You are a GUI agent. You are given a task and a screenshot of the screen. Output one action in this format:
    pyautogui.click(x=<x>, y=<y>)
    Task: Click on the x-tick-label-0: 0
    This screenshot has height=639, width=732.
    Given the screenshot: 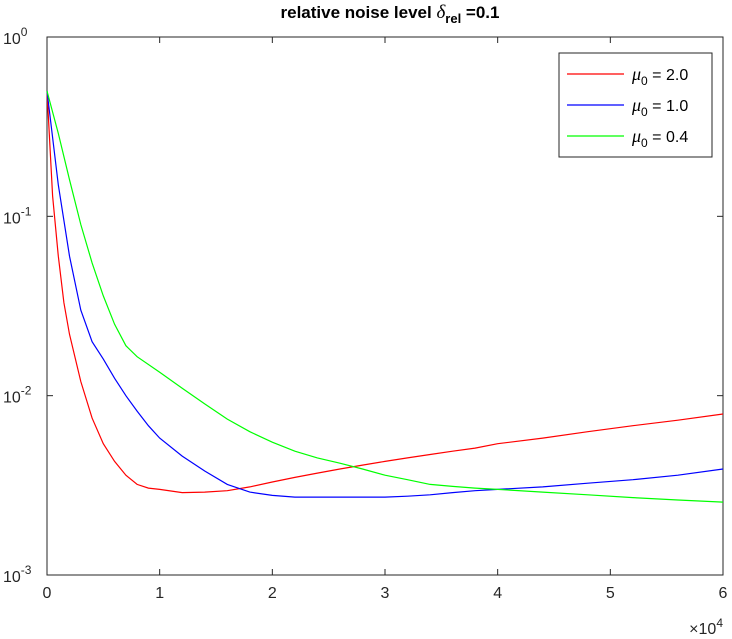 What is the action you would take?
    pyautogui.click(x=47, y=593)
    